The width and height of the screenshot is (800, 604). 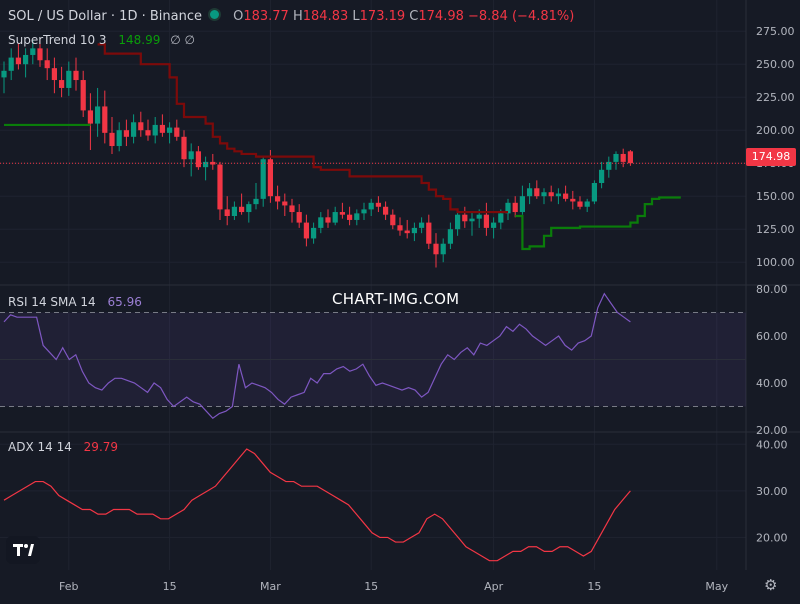 I want to click on x-axis-labels: Feb15Mar15Apr15May15, so click(x=429, y=586).